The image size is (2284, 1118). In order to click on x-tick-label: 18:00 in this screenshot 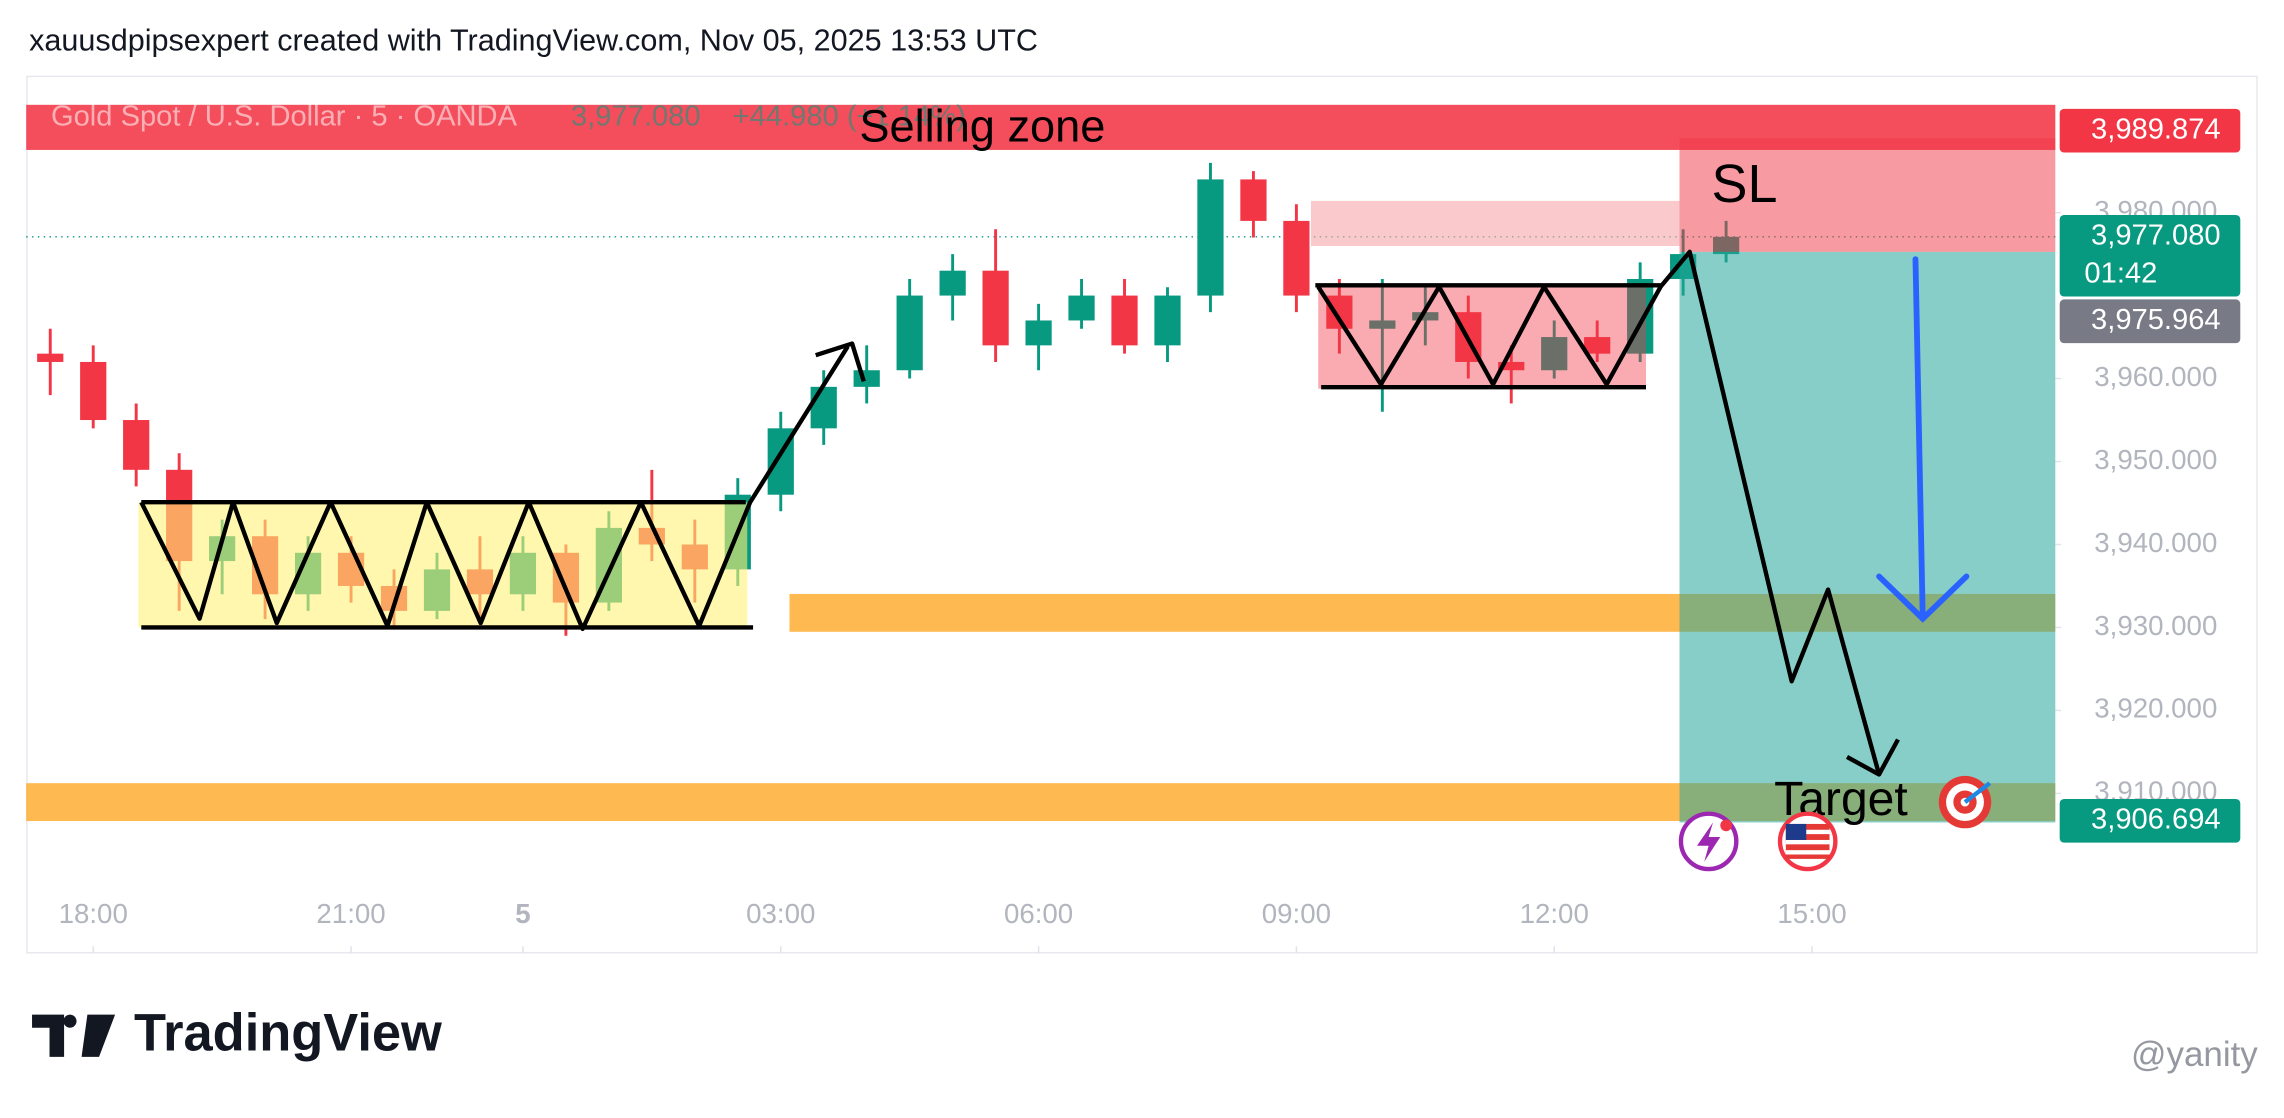, I will do `click(93, 913)`.